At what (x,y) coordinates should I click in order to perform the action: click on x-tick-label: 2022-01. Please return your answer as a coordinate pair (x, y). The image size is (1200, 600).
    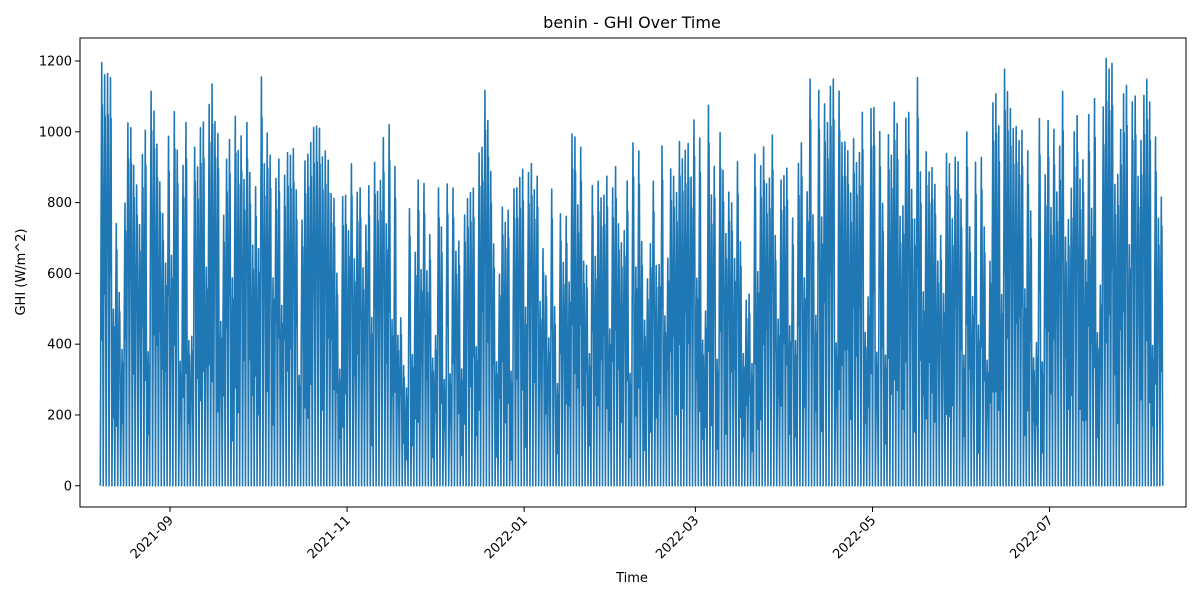
    Looking at the image, I should click on (506, 537).